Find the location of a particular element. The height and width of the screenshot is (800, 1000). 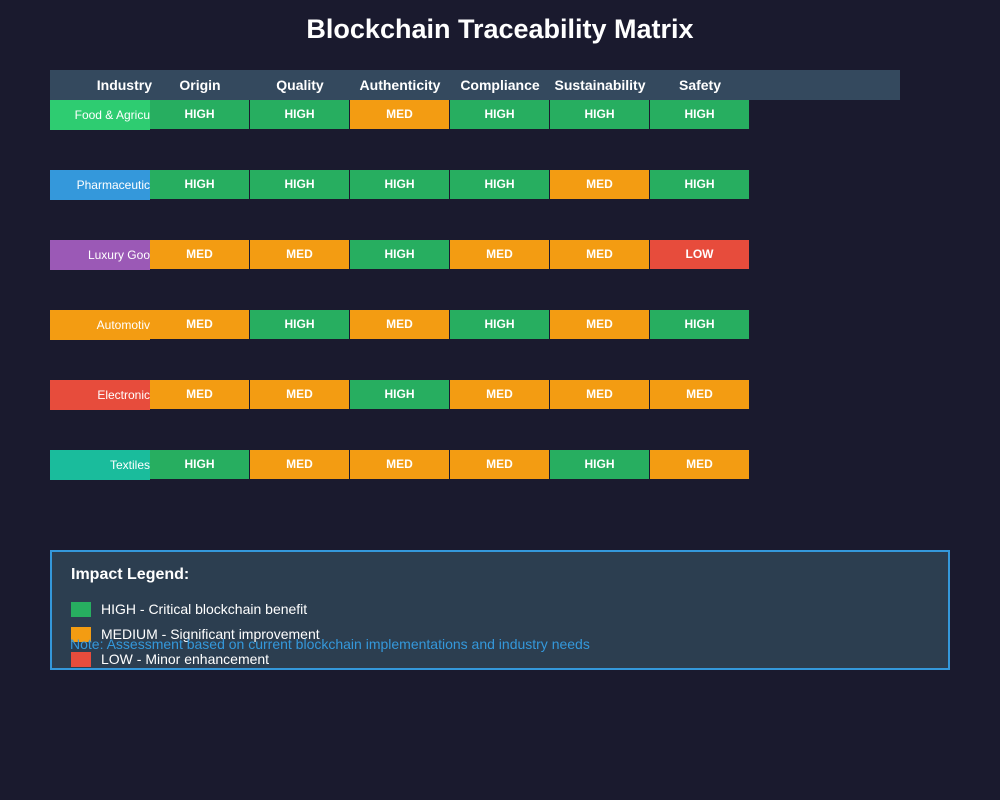

legend-swatch-high is located at coordinates (81, 609).